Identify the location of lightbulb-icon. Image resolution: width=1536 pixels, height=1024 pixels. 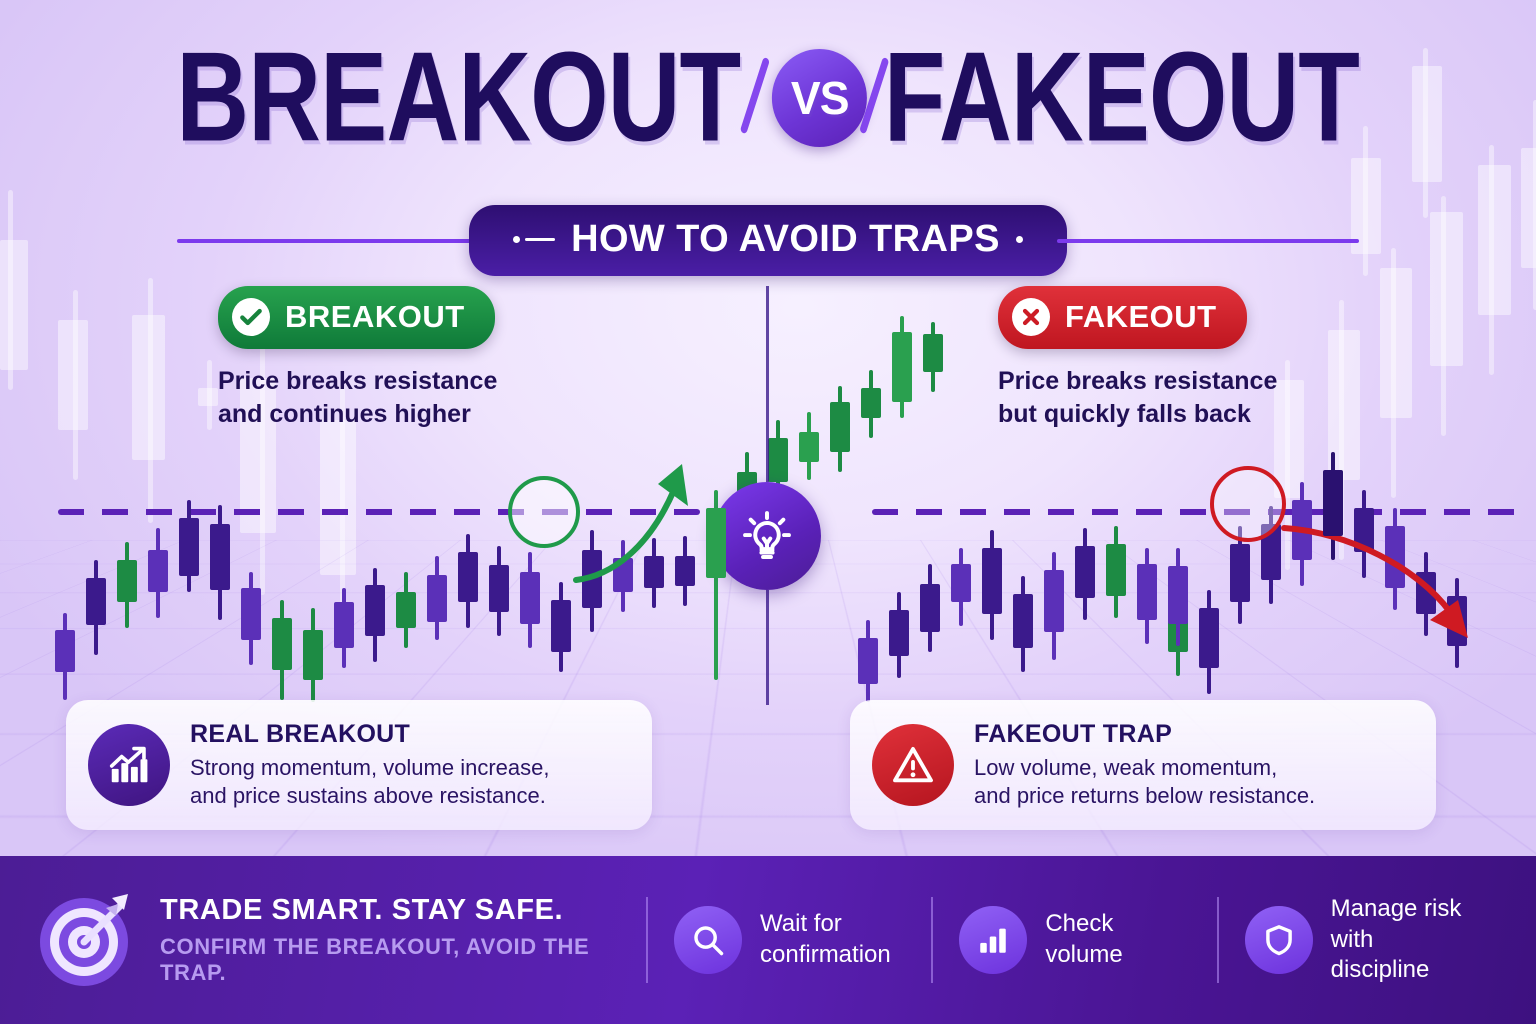
(767, 536).